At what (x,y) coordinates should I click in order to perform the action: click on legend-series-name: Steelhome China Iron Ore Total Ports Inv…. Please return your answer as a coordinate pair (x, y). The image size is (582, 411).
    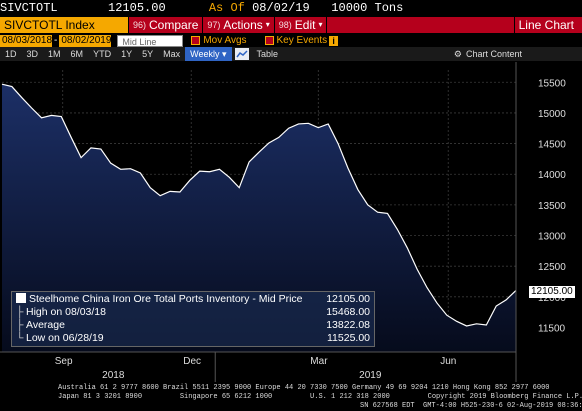
    Looking at the image, I should click on (166, 299).